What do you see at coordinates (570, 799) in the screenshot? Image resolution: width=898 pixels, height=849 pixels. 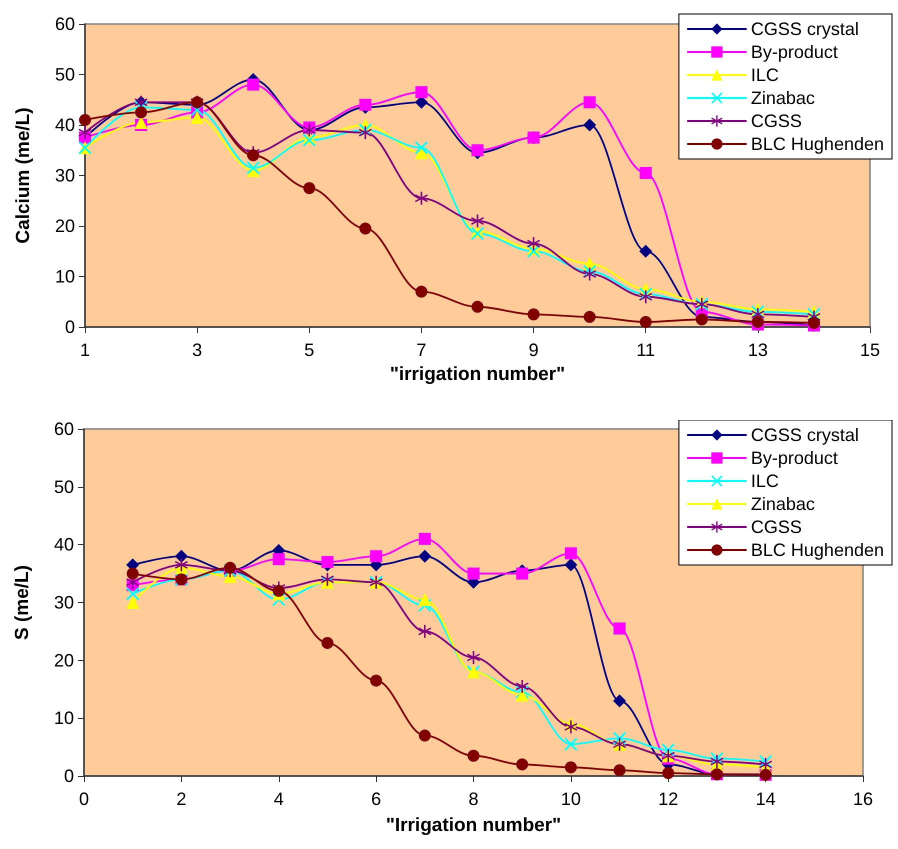 I see `x-tick-label: 10` at bounding box center [570, 799].